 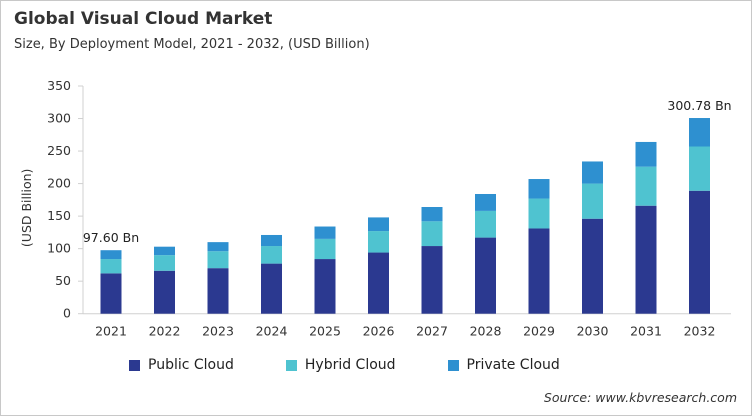 I want to click on chart-title: Global Visual Cloud Market, so click(x=143, y=19).